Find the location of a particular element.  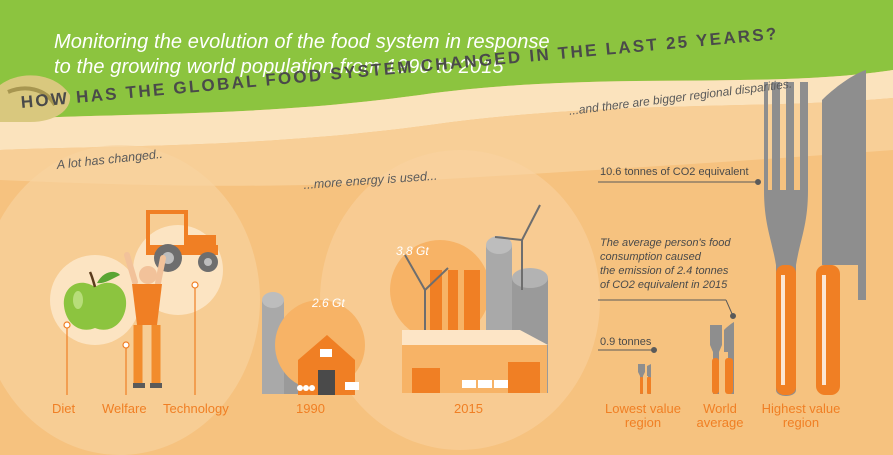

cutlery-highest-icon is located at coordinates (815, 233).